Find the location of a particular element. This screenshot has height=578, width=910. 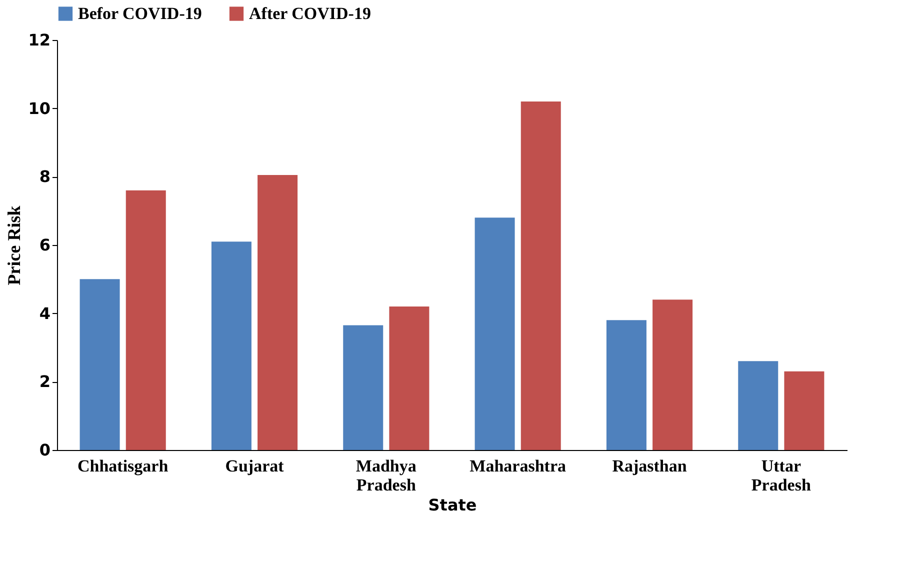

y-tick-label: 0 is located at coordinates (44, 450).